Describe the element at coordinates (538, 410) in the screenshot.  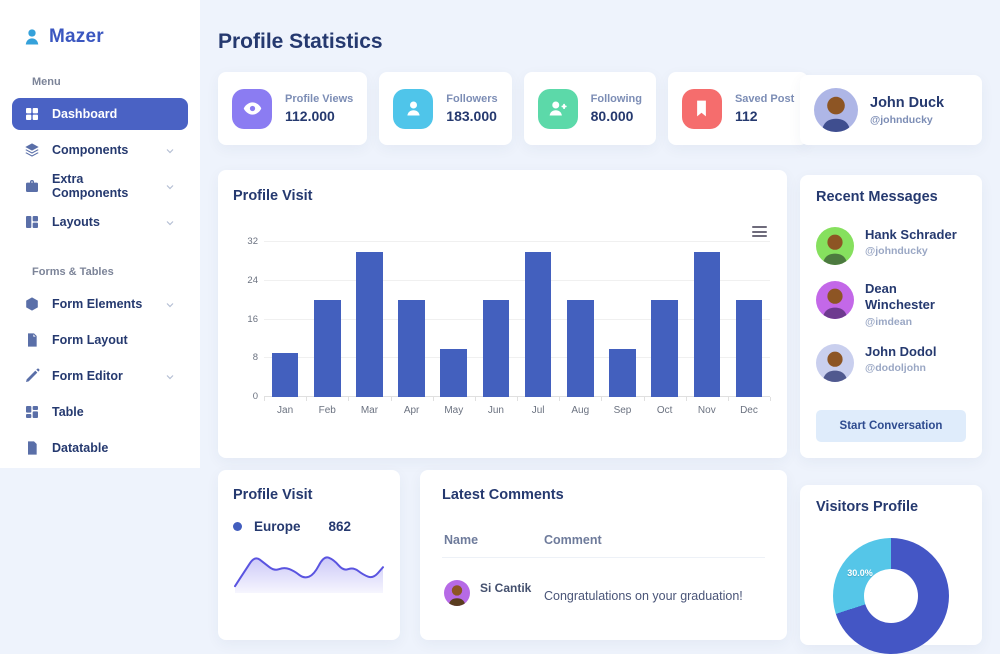
I see `x-axis-label: Jul` at that location.